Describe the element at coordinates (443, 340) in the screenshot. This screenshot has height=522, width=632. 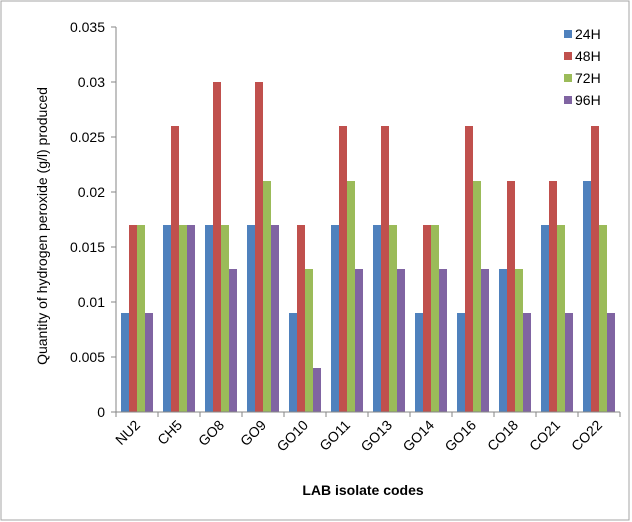
I see `bar-96H-GO14` at that location.